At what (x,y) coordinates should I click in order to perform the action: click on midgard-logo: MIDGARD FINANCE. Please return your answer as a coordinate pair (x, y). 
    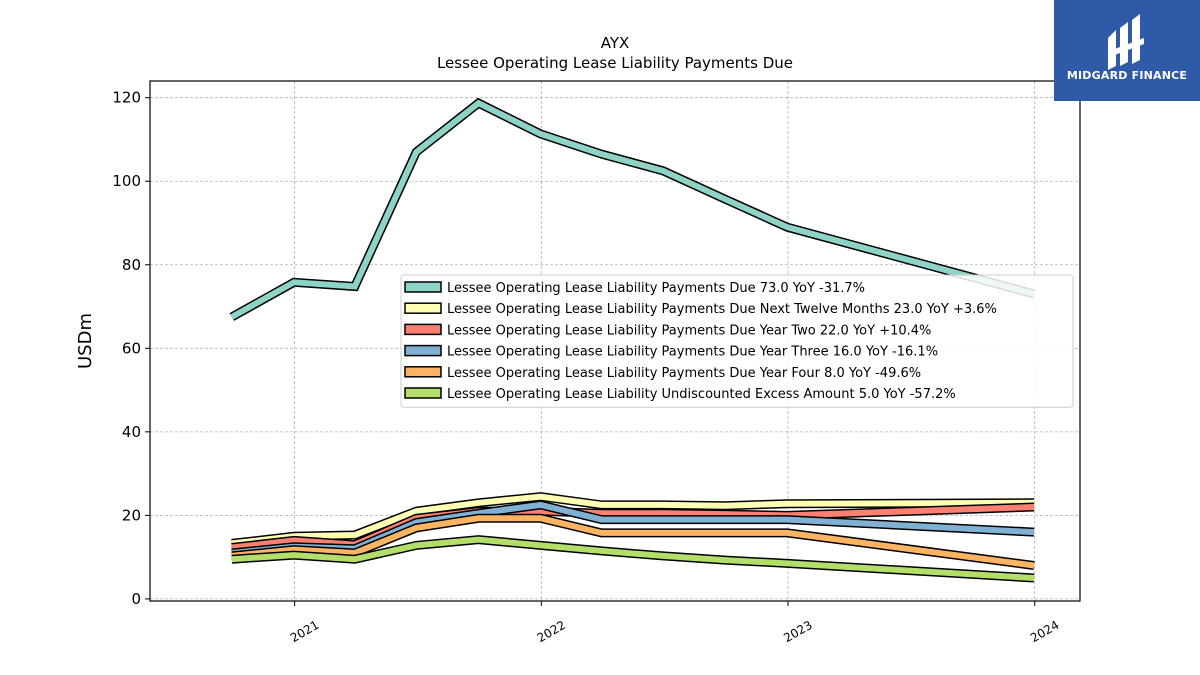
    Looking at the image, I should click on (1127, 50).